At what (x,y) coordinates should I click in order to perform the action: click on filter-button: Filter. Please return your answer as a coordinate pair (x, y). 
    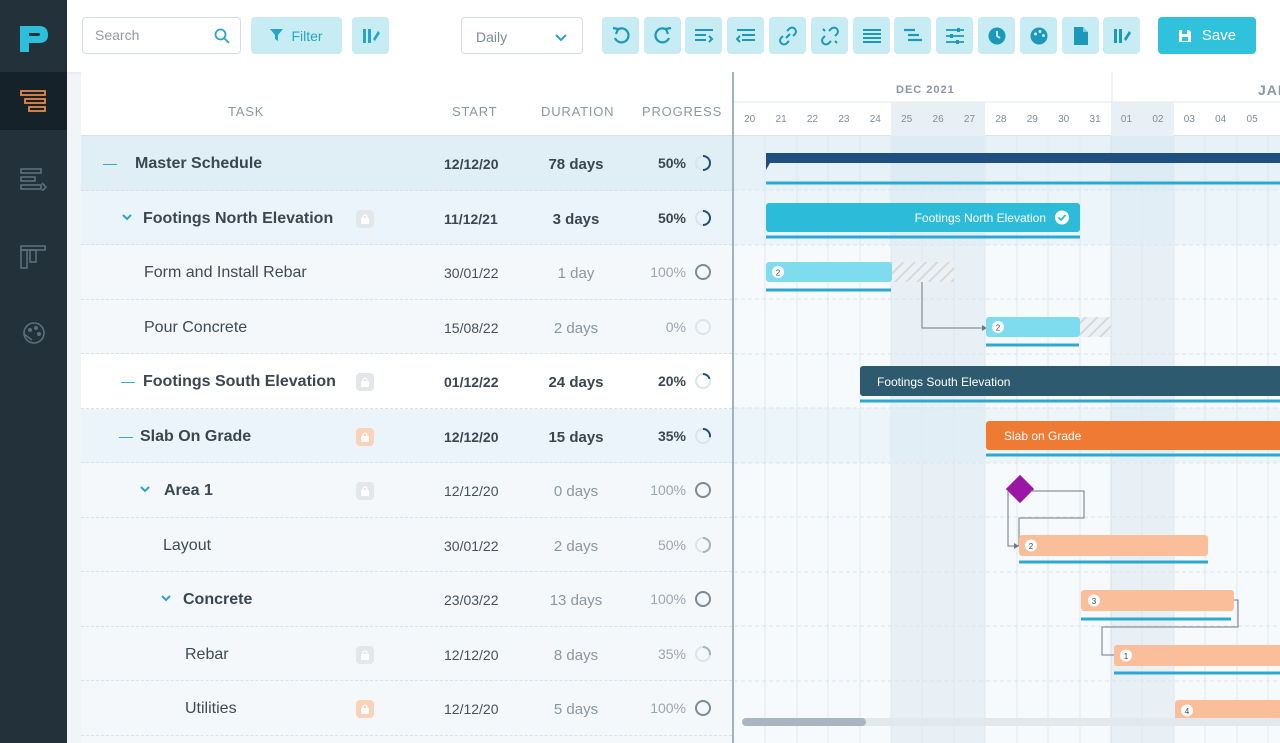
    Looking at the image, I should click on (296, 35).